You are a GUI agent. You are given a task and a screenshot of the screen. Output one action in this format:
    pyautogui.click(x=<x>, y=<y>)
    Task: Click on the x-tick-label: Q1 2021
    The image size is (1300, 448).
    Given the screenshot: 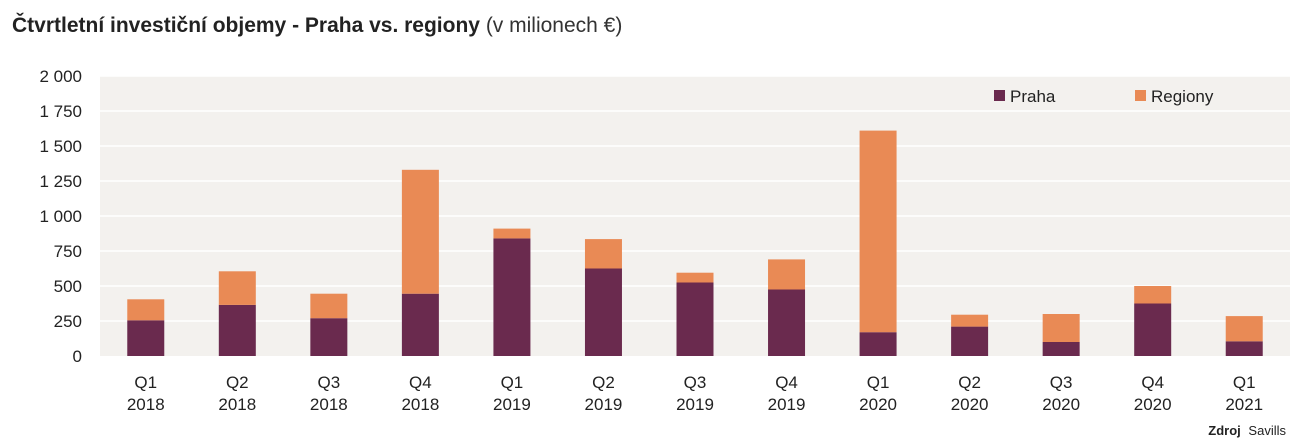 What is the action you would take?
    pyautogui.click(x=1244, y=393)
    